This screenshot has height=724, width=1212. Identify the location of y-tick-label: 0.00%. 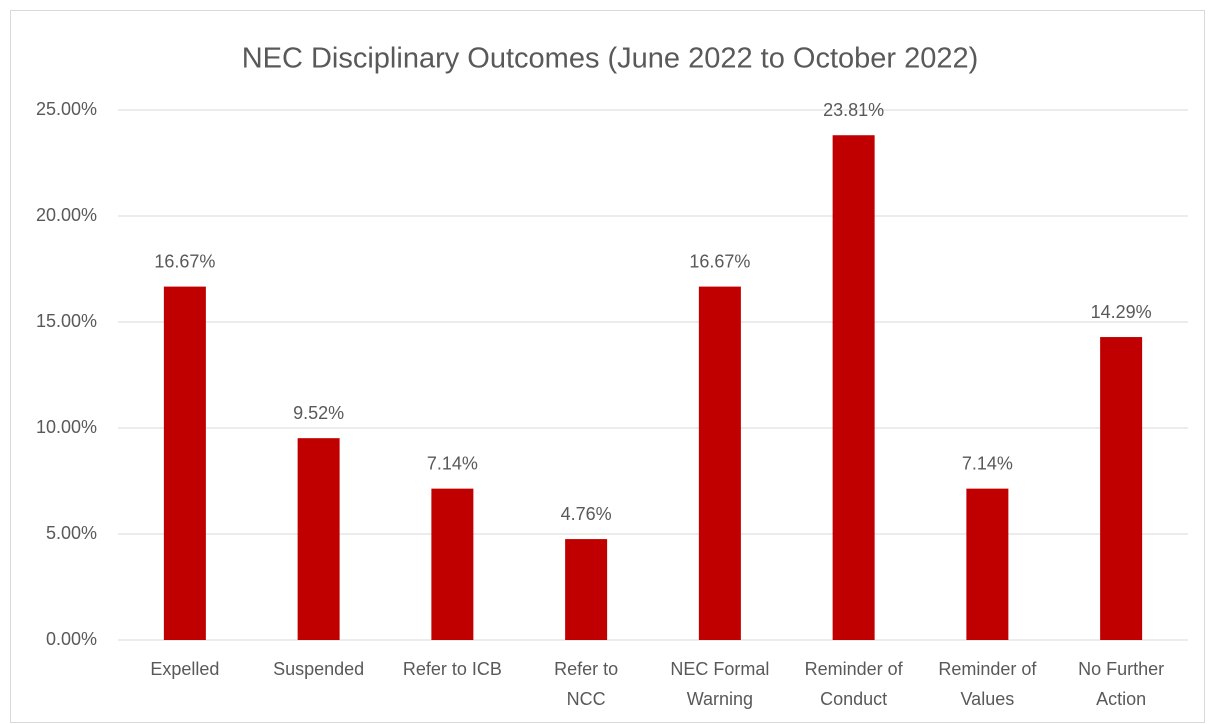
(71, 639).